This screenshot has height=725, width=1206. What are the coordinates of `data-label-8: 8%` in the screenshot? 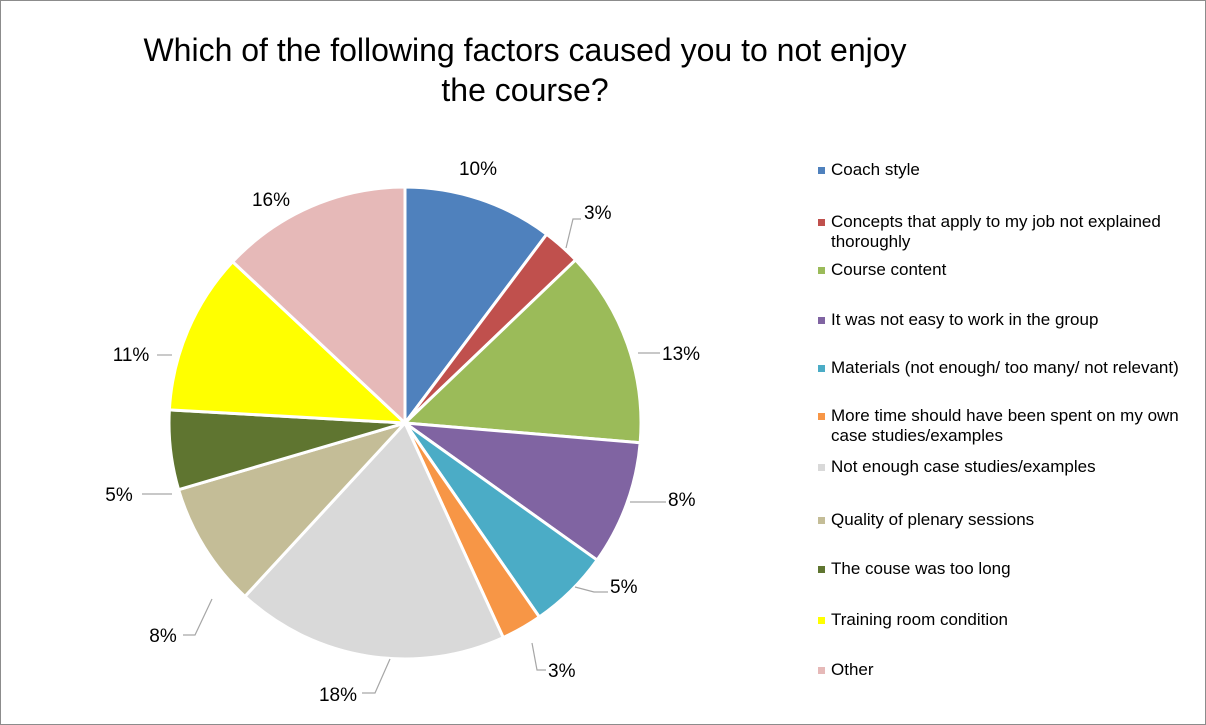 It's located at (163, 636).